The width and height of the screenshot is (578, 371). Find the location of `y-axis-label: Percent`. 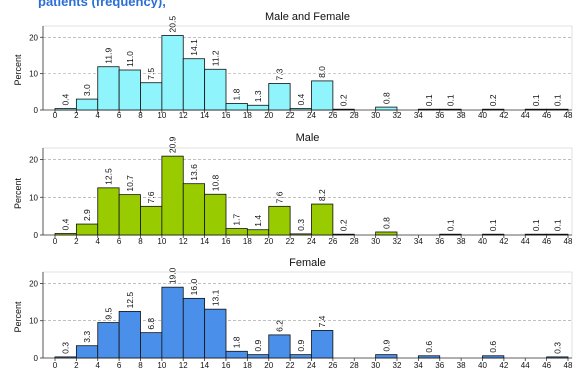

y-axis-label: Percent is located at coordinates (18, 317).